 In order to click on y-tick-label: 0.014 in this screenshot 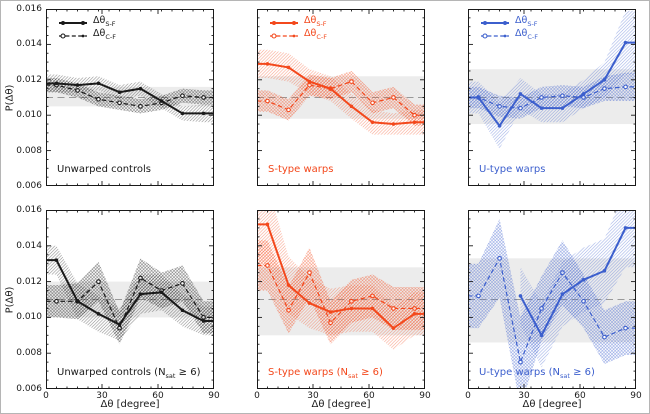, I will do `click(29, 44)`.